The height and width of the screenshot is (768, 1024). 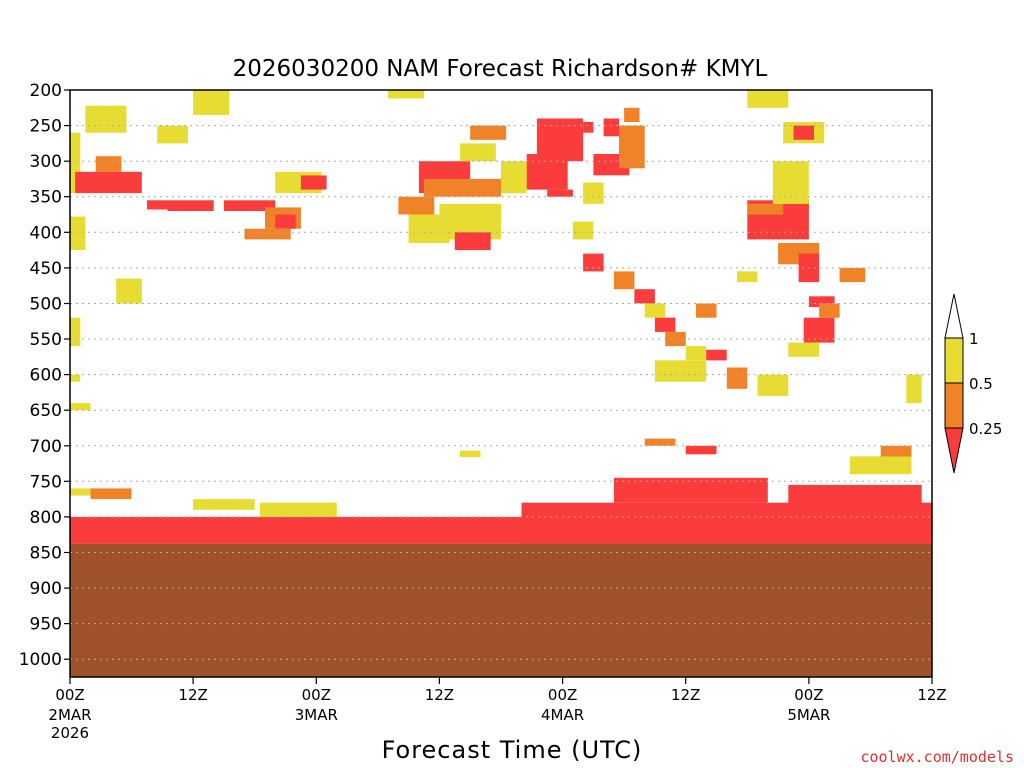 What do you see at coordinates (46, 305) in the screenshot?
I see `y-tick-label: 500` at bounding box center [46, 305].